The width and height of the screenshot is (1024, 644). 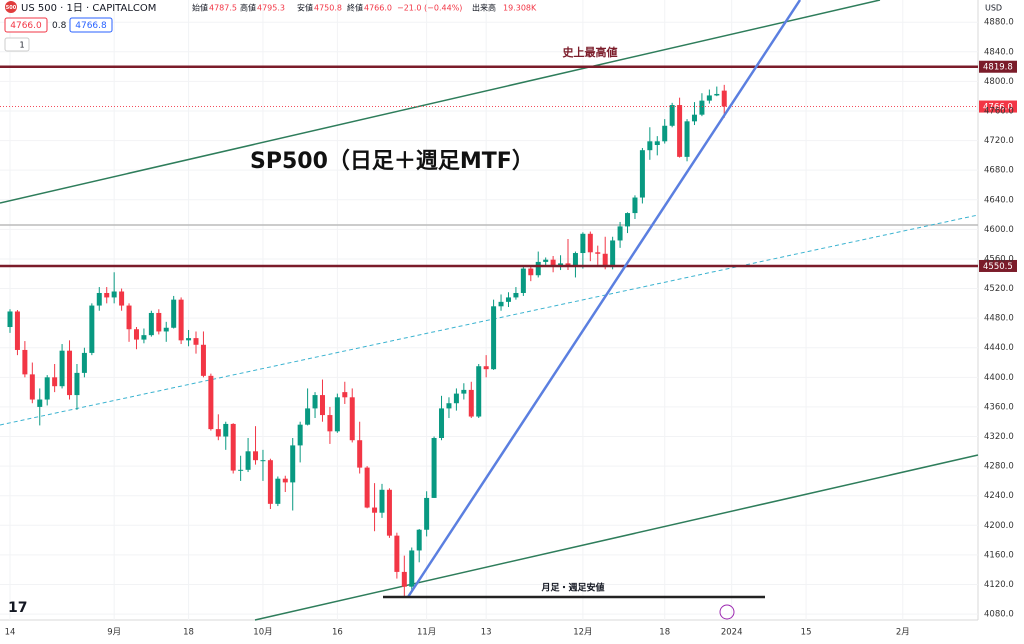 I want to click on collapse-label: 1, so click(x=21, y=45).